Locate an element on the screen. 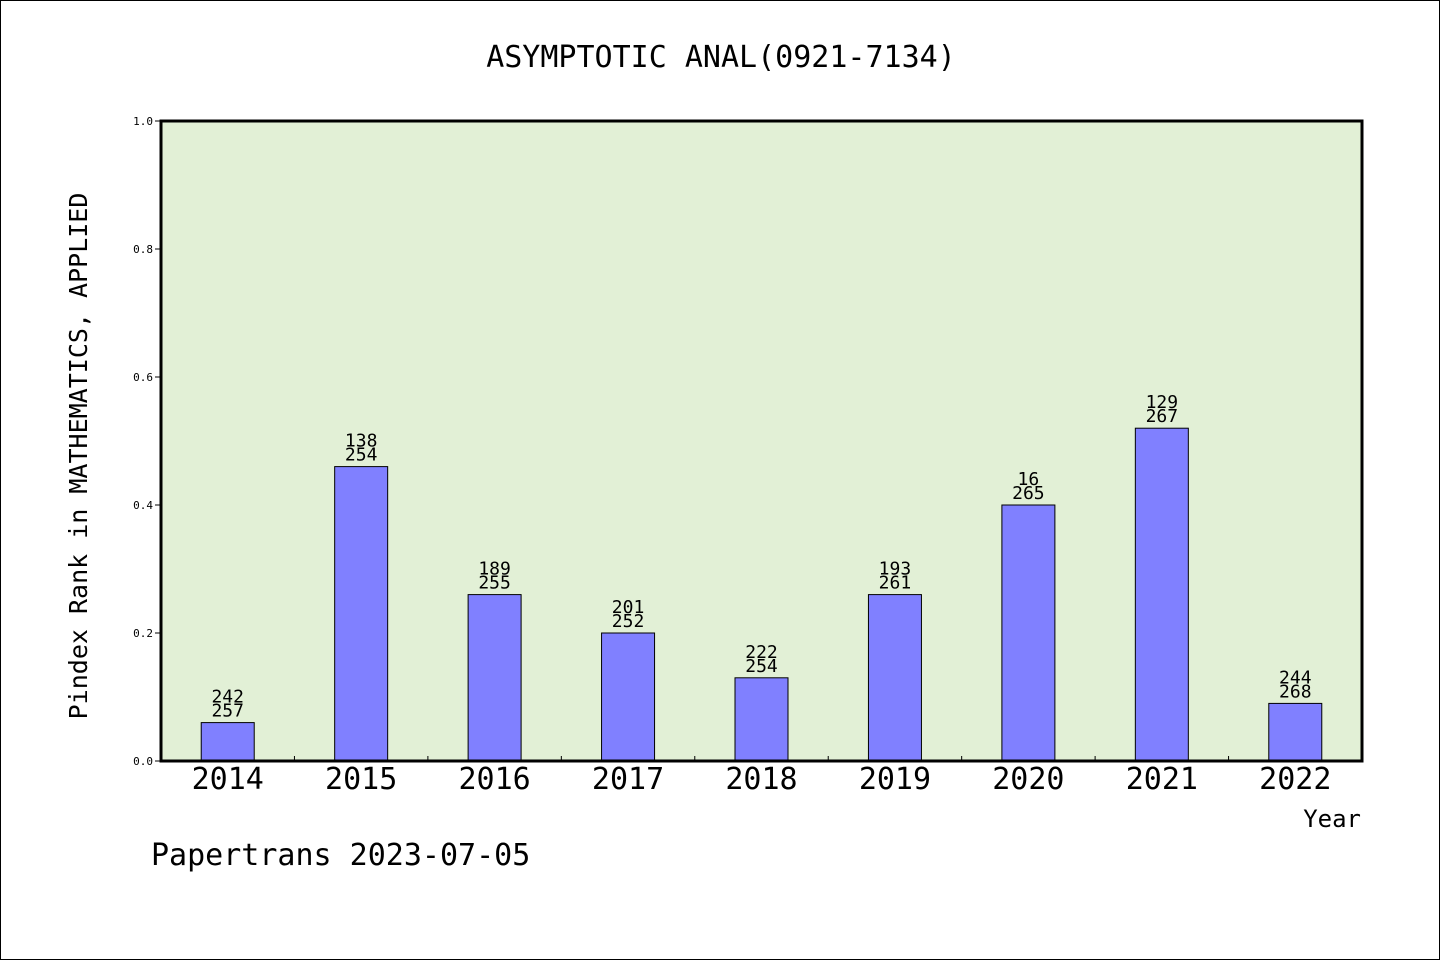 Image resolution: width=1440 pixels, height=961 pixels. x-tick-label: 2016 is located at coordinates (494, 779).